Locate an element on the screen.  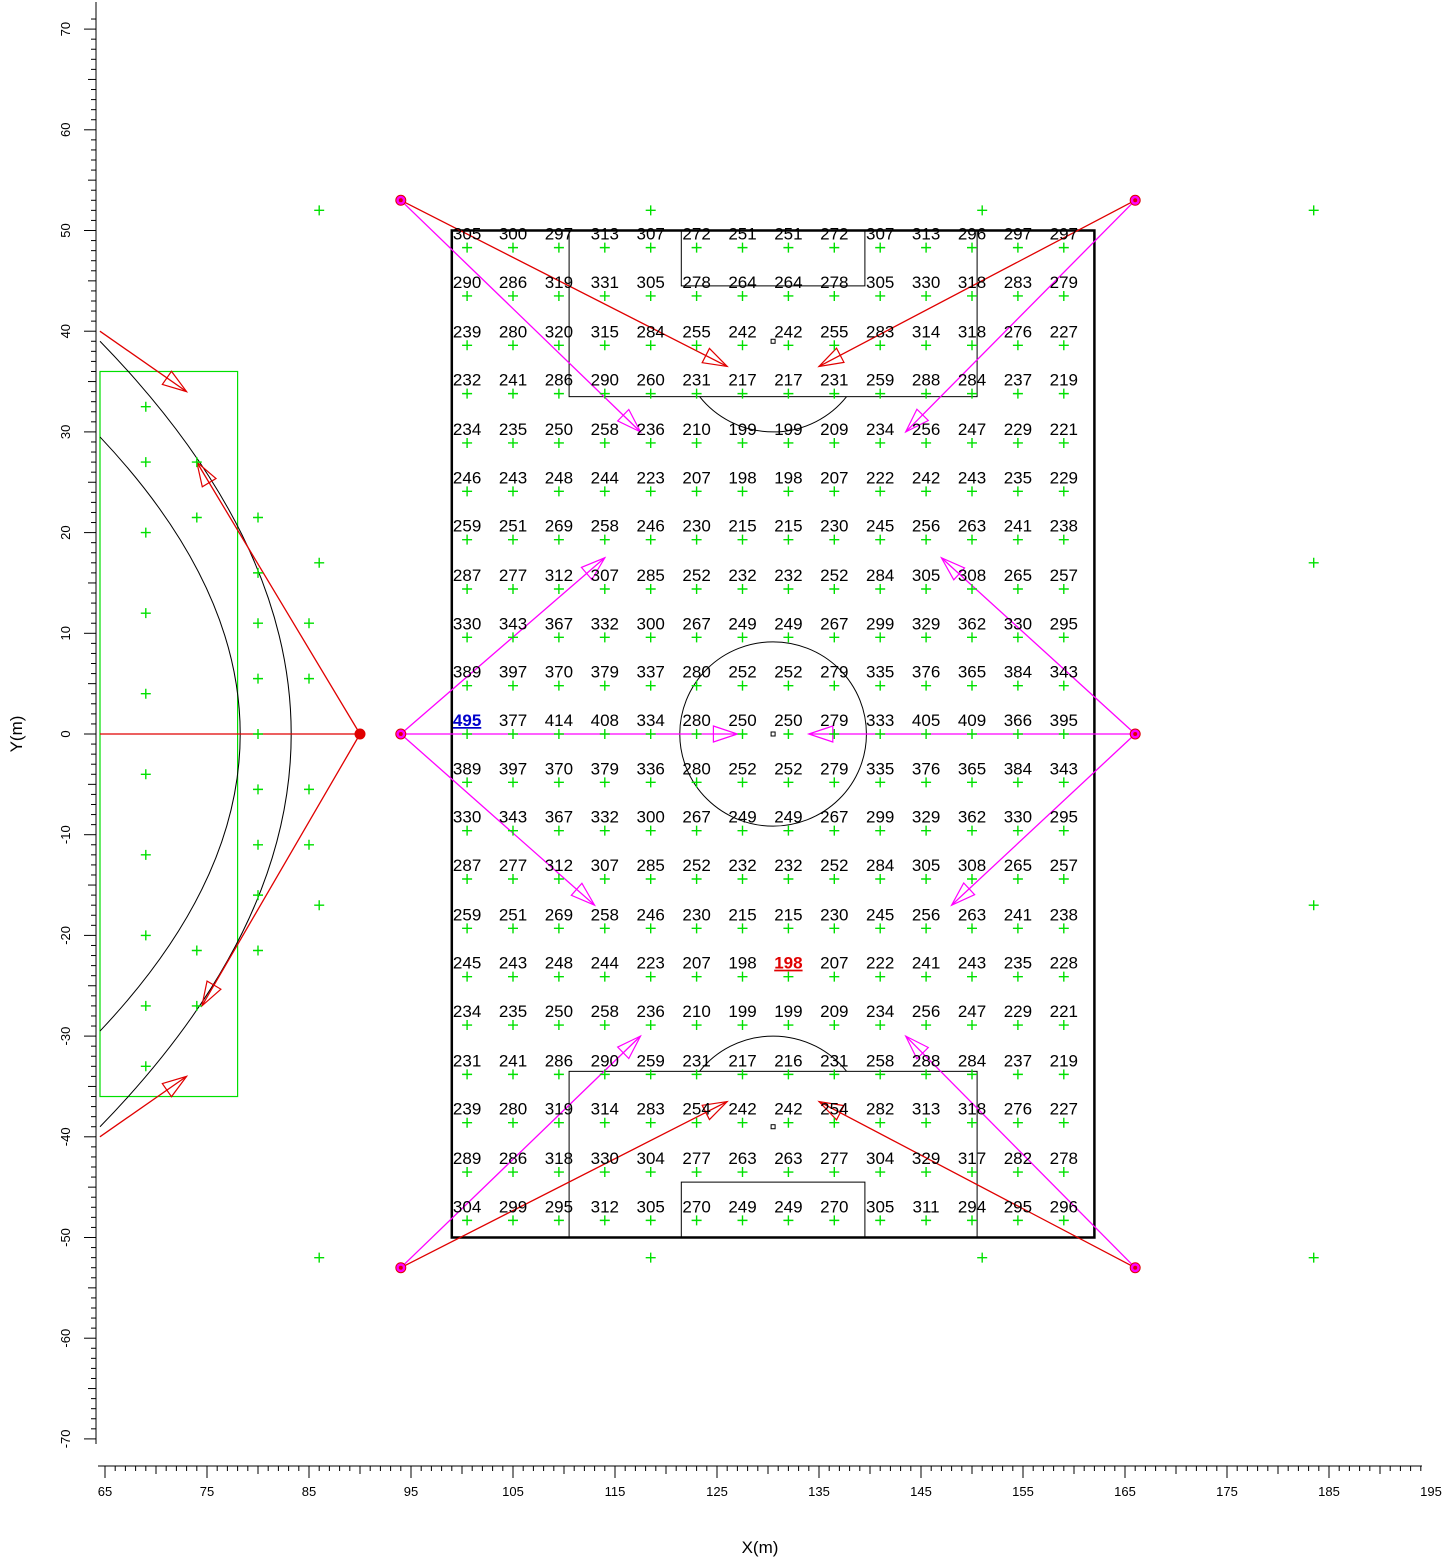
illuminance-value: 284 is located at coordinates (651, 331).